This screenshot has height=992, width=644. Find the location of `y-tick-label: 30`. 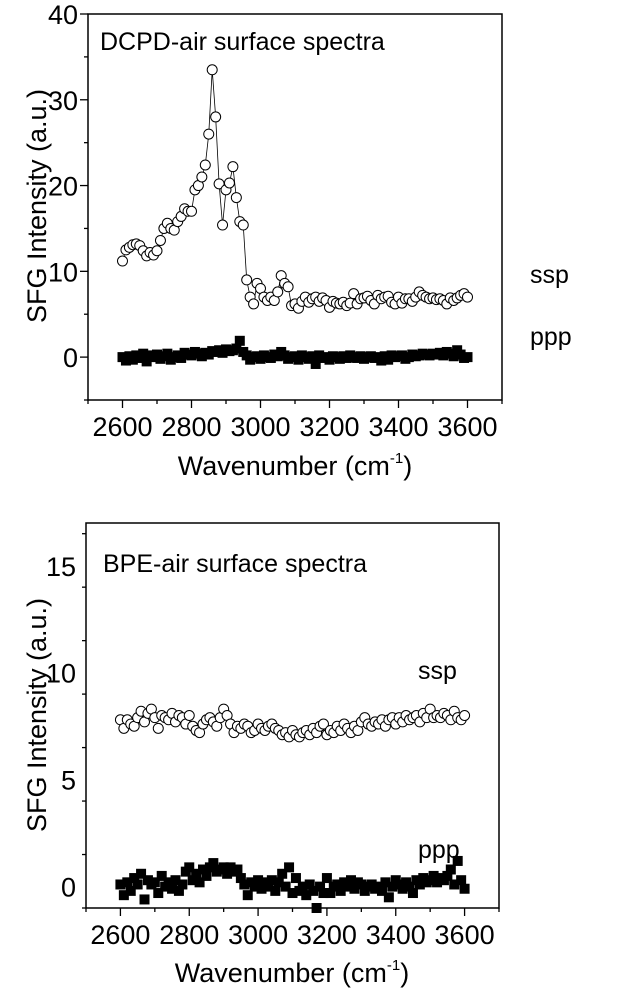

y-tick-label: 30 is located at coordinates (63, 101).